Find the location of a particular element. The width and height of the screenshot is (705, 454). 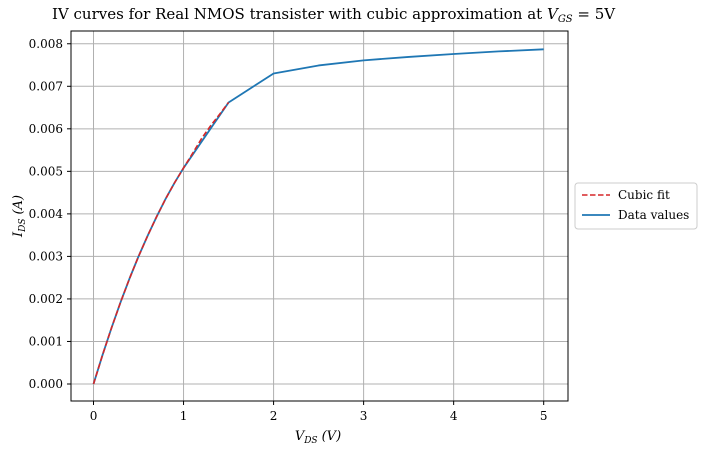

y-tick-label: 0.003 is located at coordinates (46, 256).